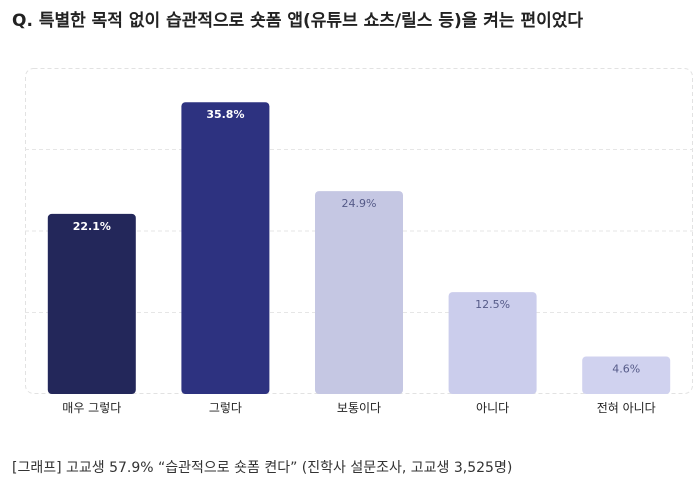 This screenshot has height=487, width=700. Describe the element at coordinates (626, 408) in the screenshot. I see `category-label: 전혀 아니다` at that location.